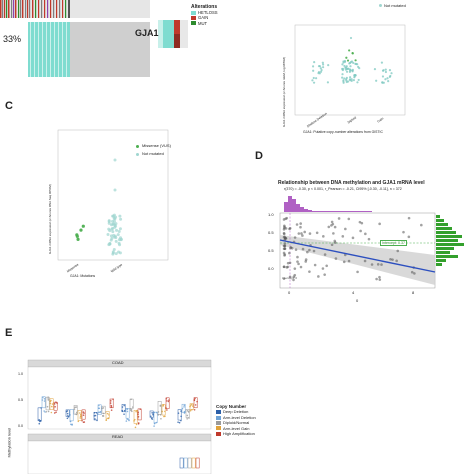 This screenshot has width=474, height=474. I want to click on panel-b-plot, so click(350, 70).